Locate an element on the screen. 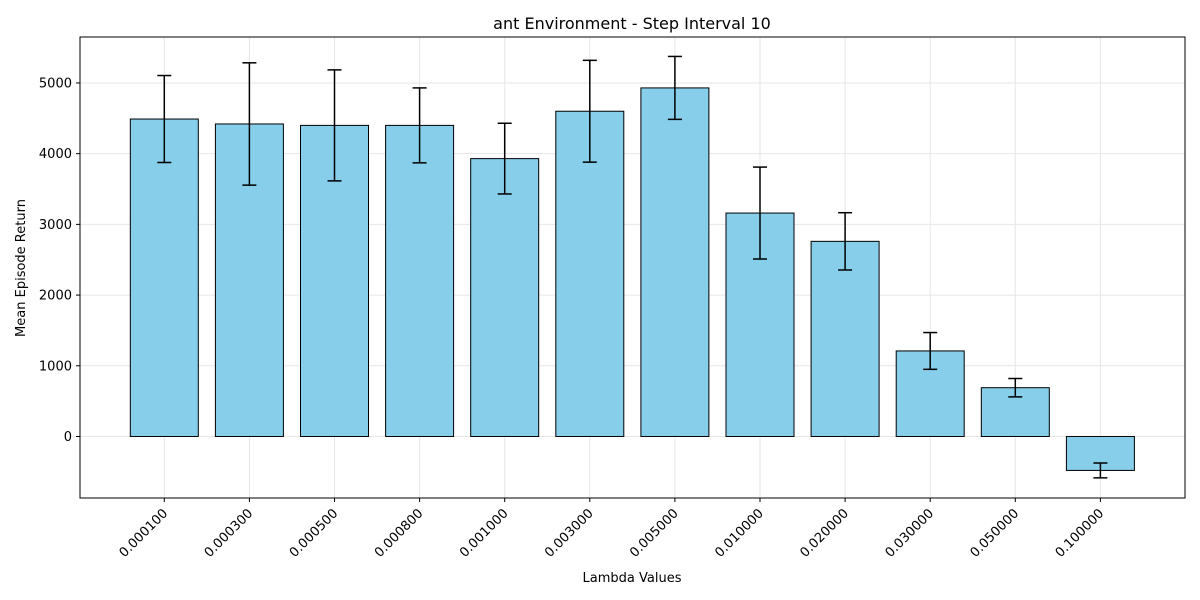 The image size is (1200, 600). y-tick-label: 3000 is located at coordinates (55, 225).